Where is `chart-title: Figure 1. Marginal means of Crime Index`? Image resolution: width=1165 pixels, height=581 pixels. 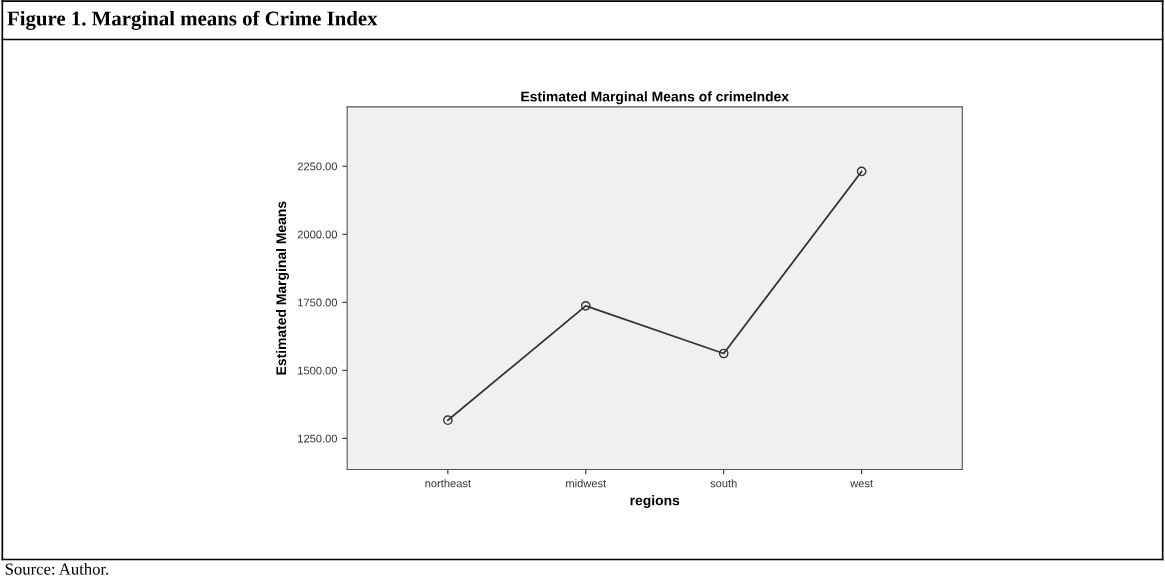 chart-title: Figure 1. Marginal means of Crime Index is located at coordinates (192, 20).